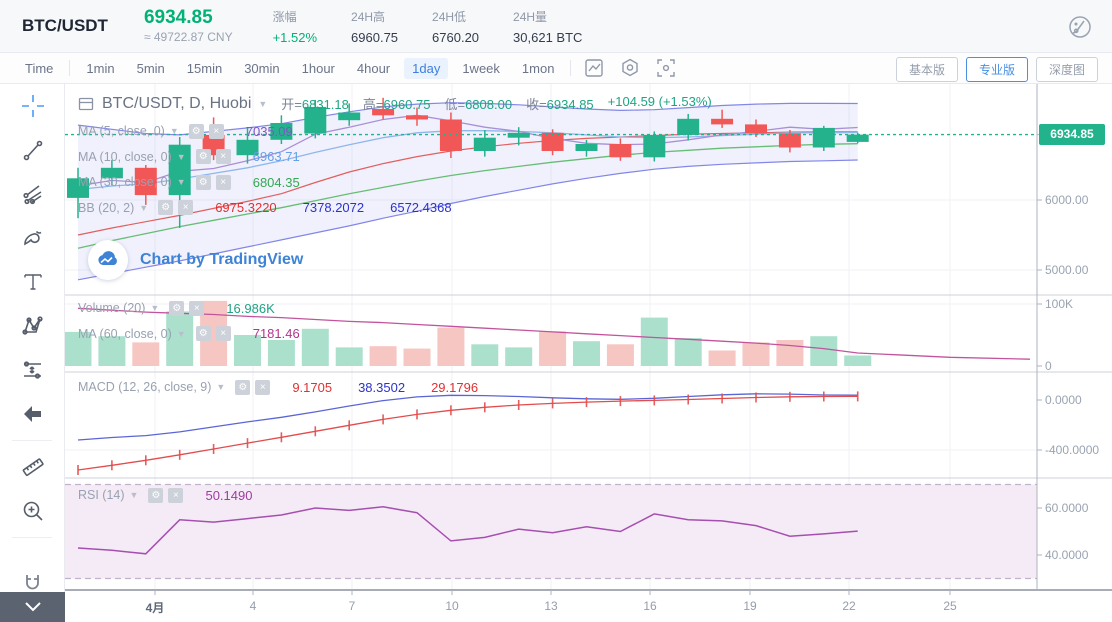  Describe the element at coordinates (594, 68) in the screenshot. I see `kline-style-icon` at that location.